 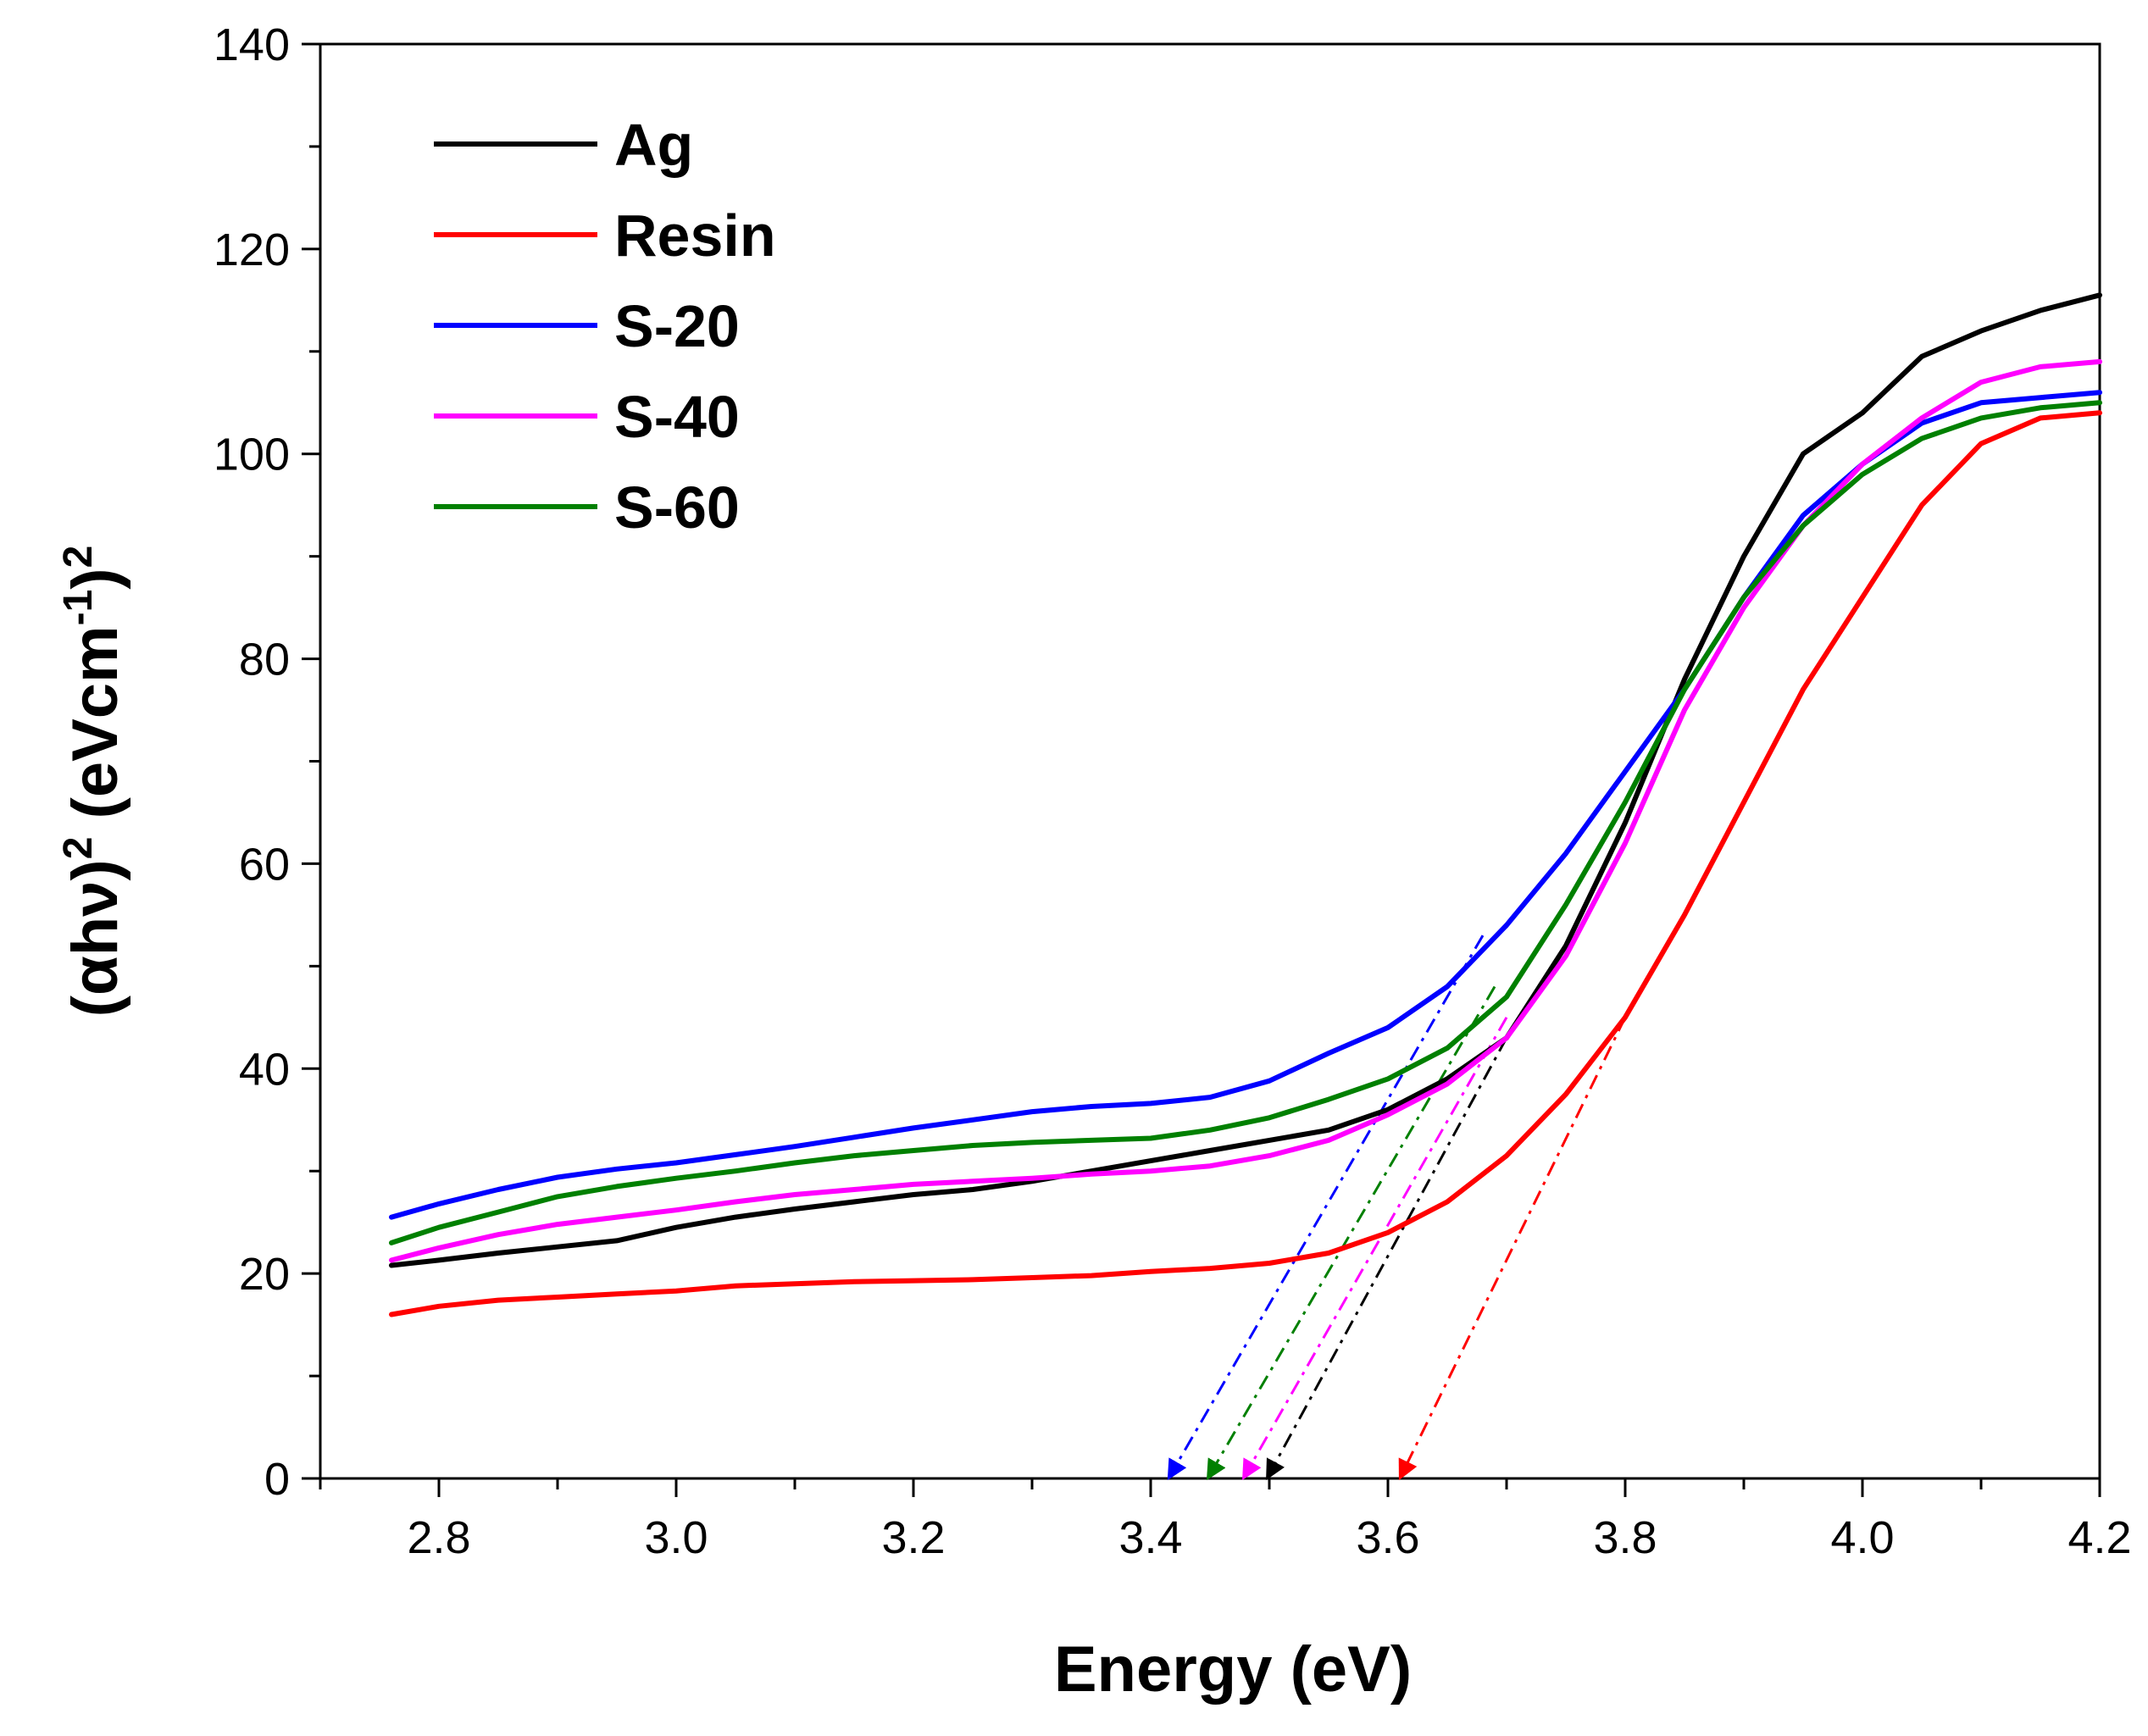 I want to click on x-tick-label: 2.8, so click(x=438, y=1537).